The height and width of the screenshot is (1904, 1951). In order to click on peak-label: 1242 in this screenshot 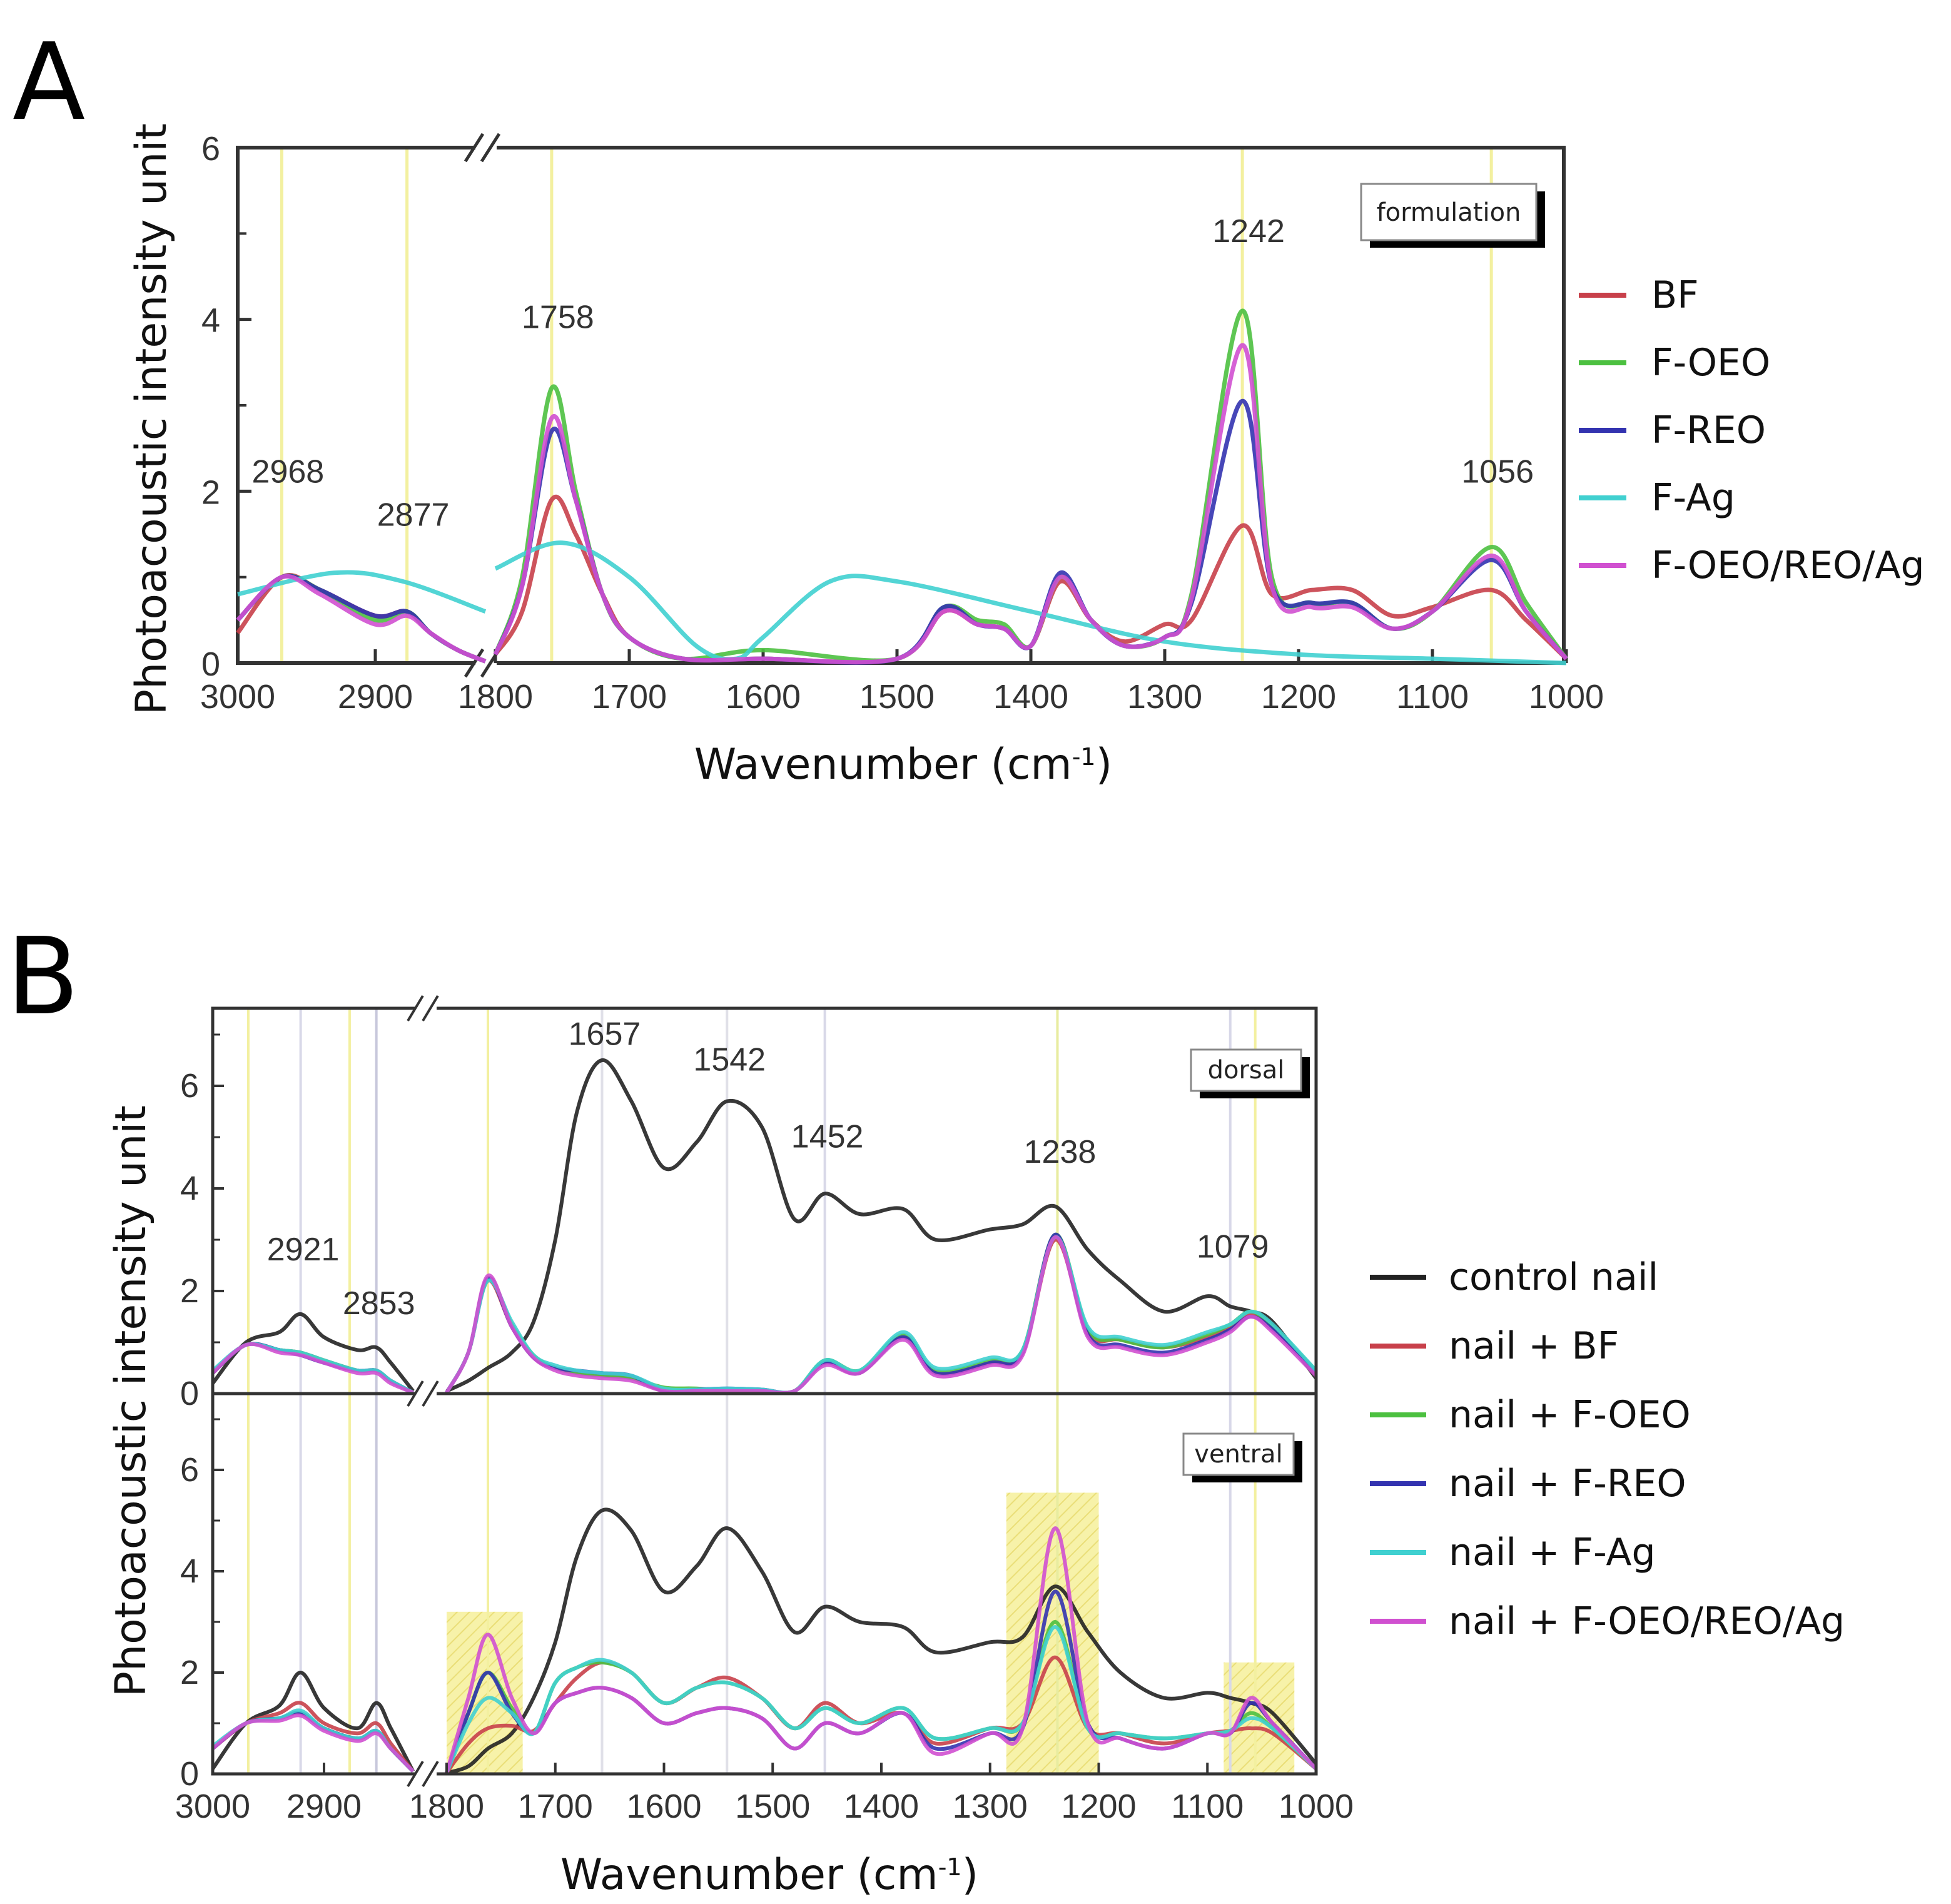, I will do `click(1248, 231)`.